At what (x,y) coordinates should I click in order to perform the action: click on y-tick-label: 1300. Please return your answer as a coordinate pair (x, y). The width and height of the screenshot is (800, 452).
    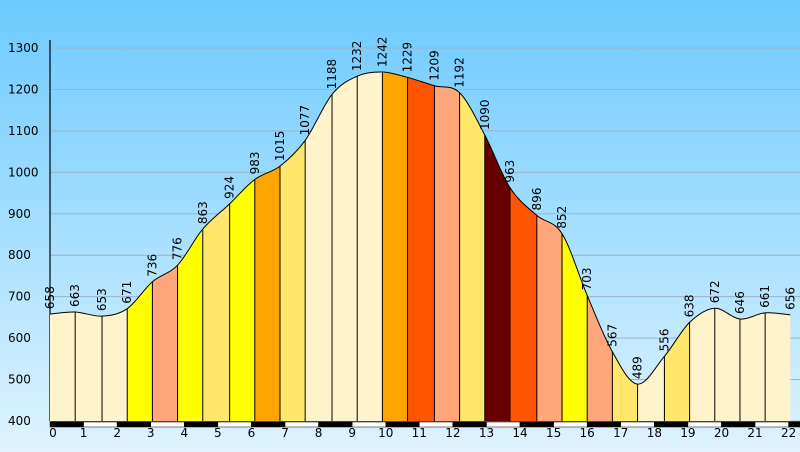
    Looking at the image, I should click on (23, 48).